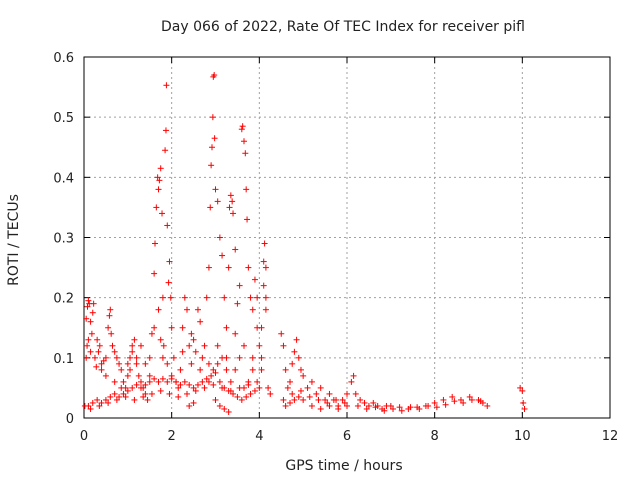 Image resolution: width=640 pixels, height=480 pixels. Describe the element at coordinates (70, 419) in the screenshot. I see `y-tick-label: 0` at that location.